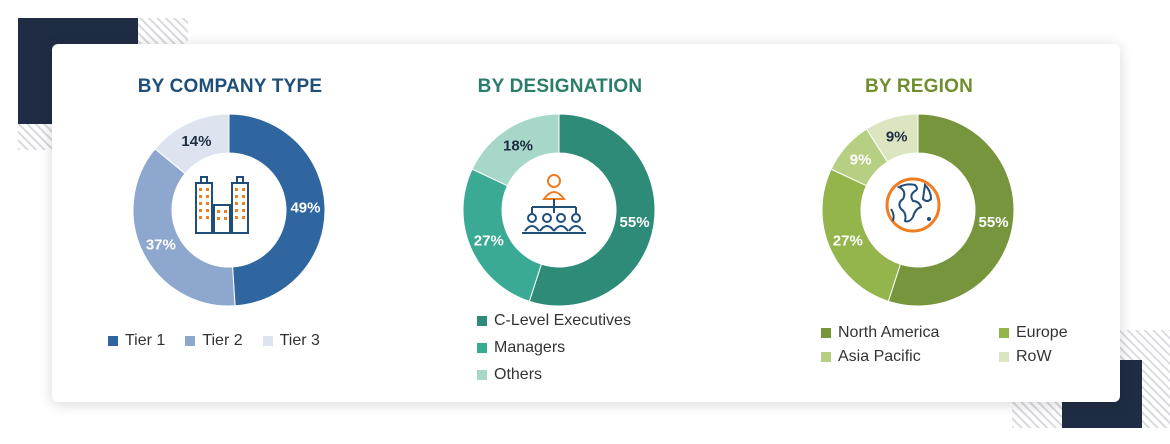  I want to click on donut-chart-region: 55% 27% 9% 9%, so click(918, 210).